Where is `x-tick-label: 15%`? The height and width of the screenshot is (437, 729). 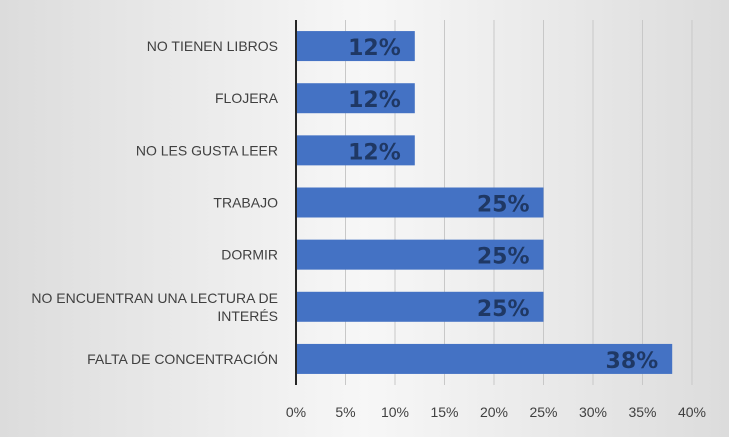
x-tick-label: 15% is located at coordinates (444, 412).